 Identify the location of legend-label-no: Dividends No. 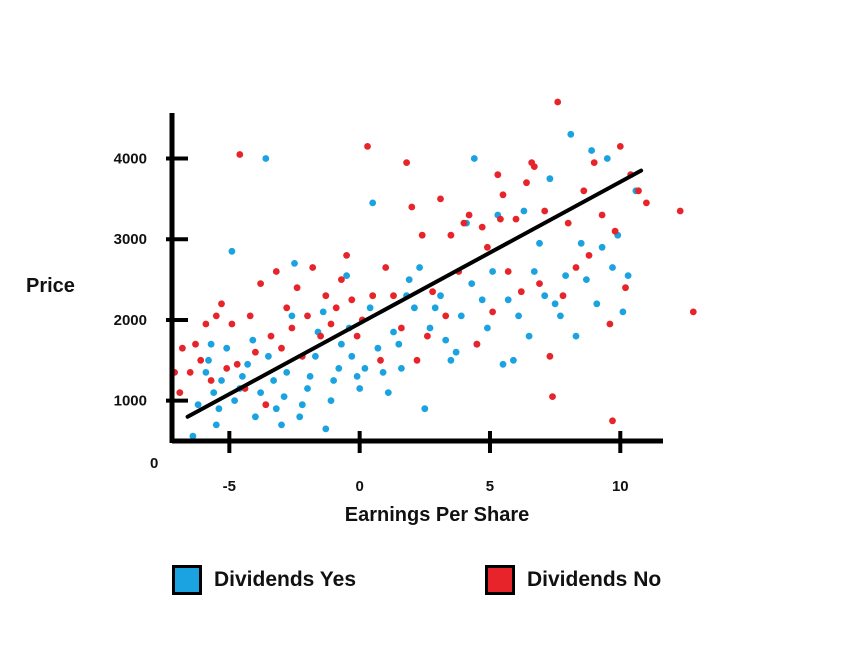
(594, 579).